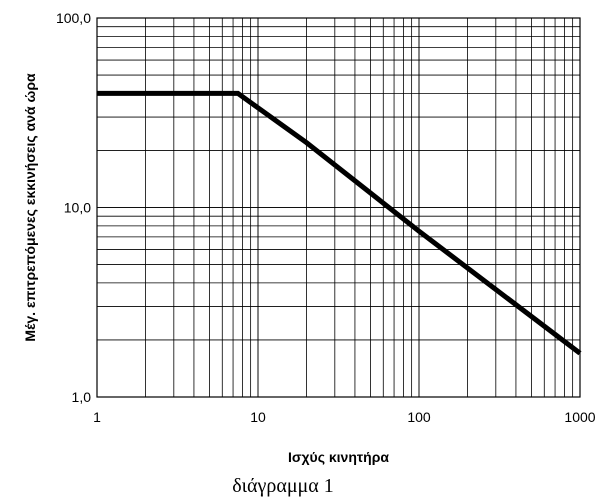  I want to click on y-tick-label: 1,0, so click(82, 397).